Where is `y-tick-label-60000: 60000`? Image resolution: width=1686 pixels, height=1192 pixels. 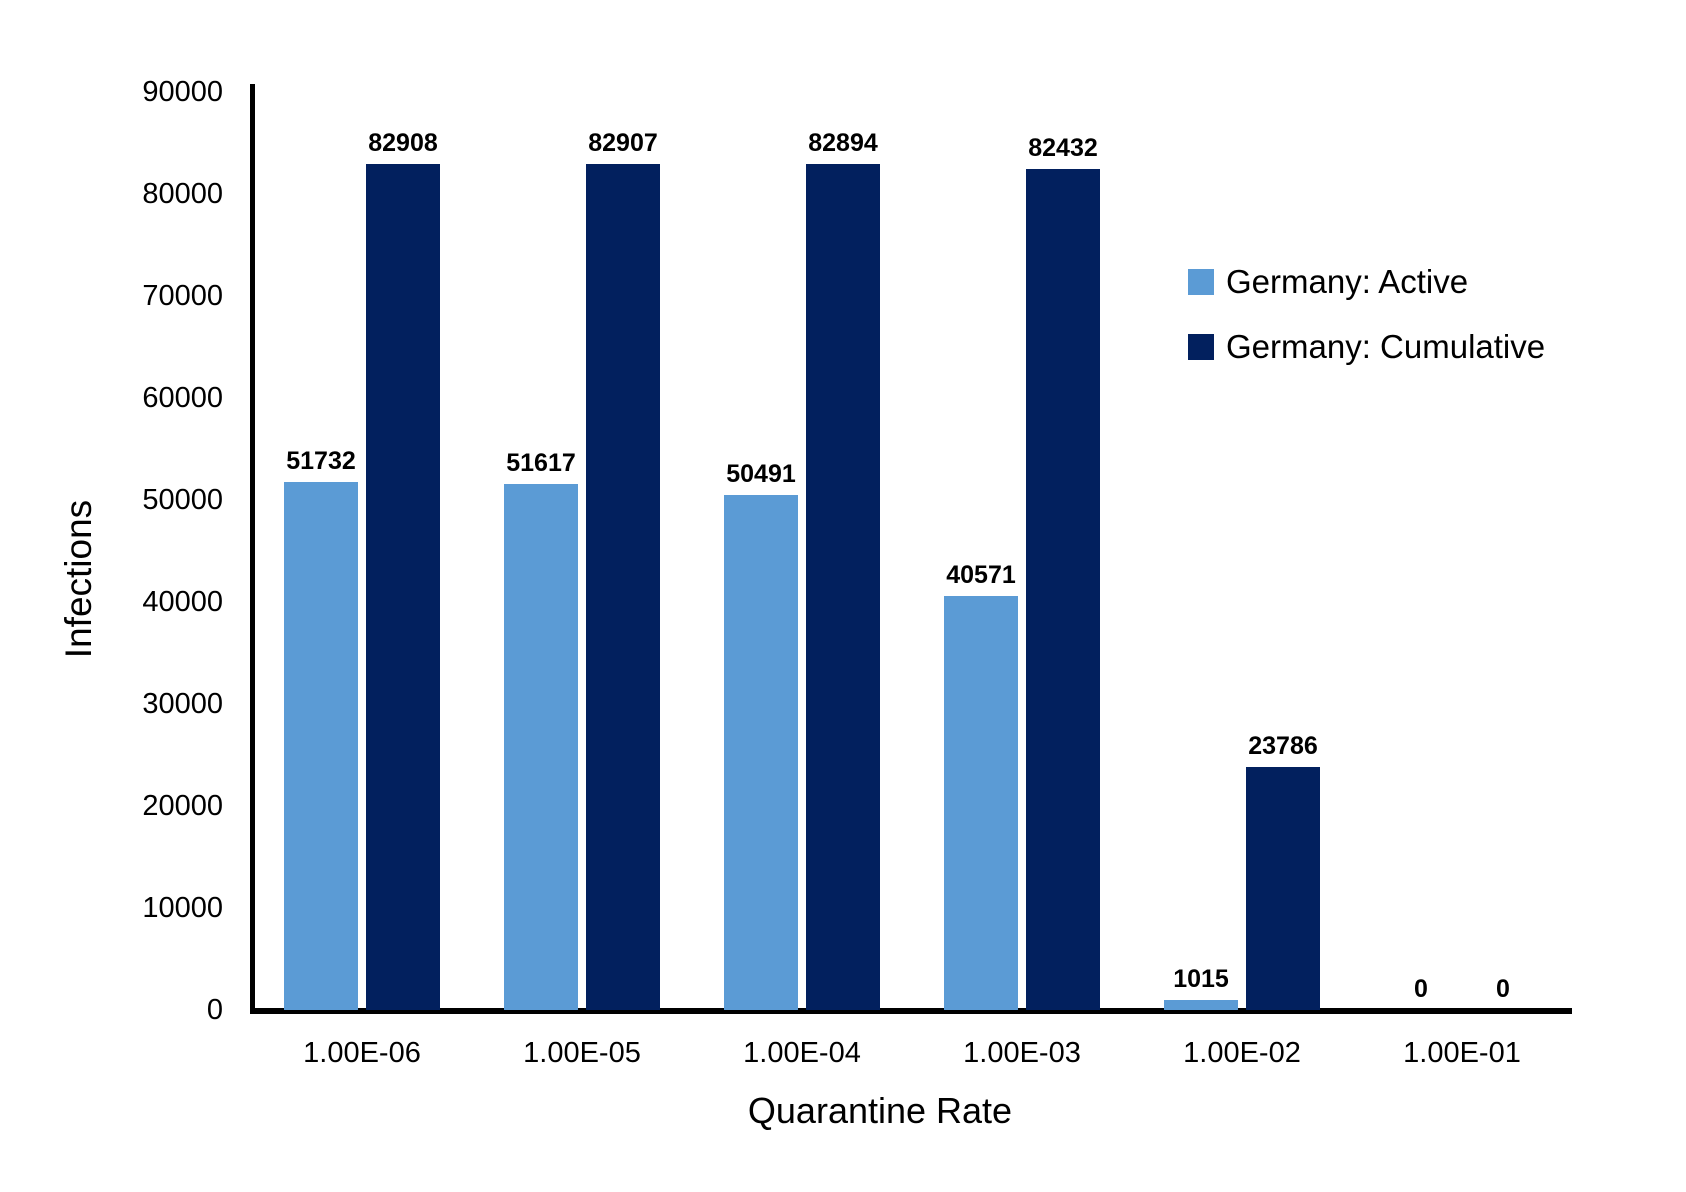
y-tick-label-60000: 60000 is located at coordinates (182, 398).